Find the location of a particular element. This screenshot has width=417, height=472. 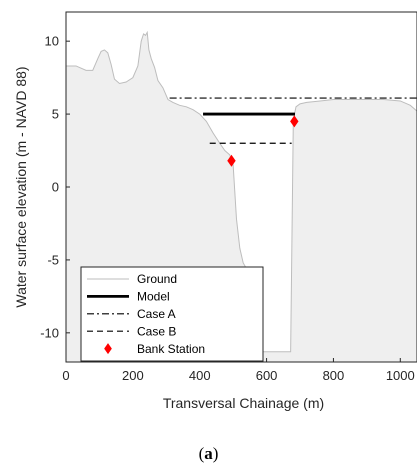

y-tick-label-10: 10 is located at coordinates (52, 41).